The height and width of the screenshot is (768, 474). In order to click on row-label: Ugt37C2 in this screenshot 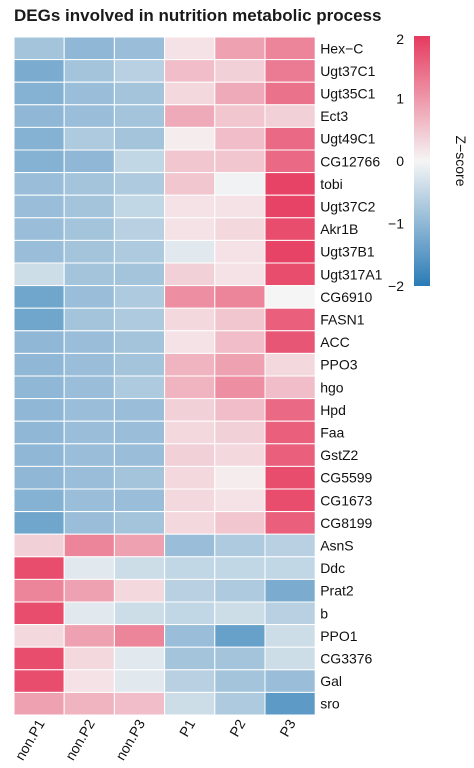, I will do `click(347, 207)`.